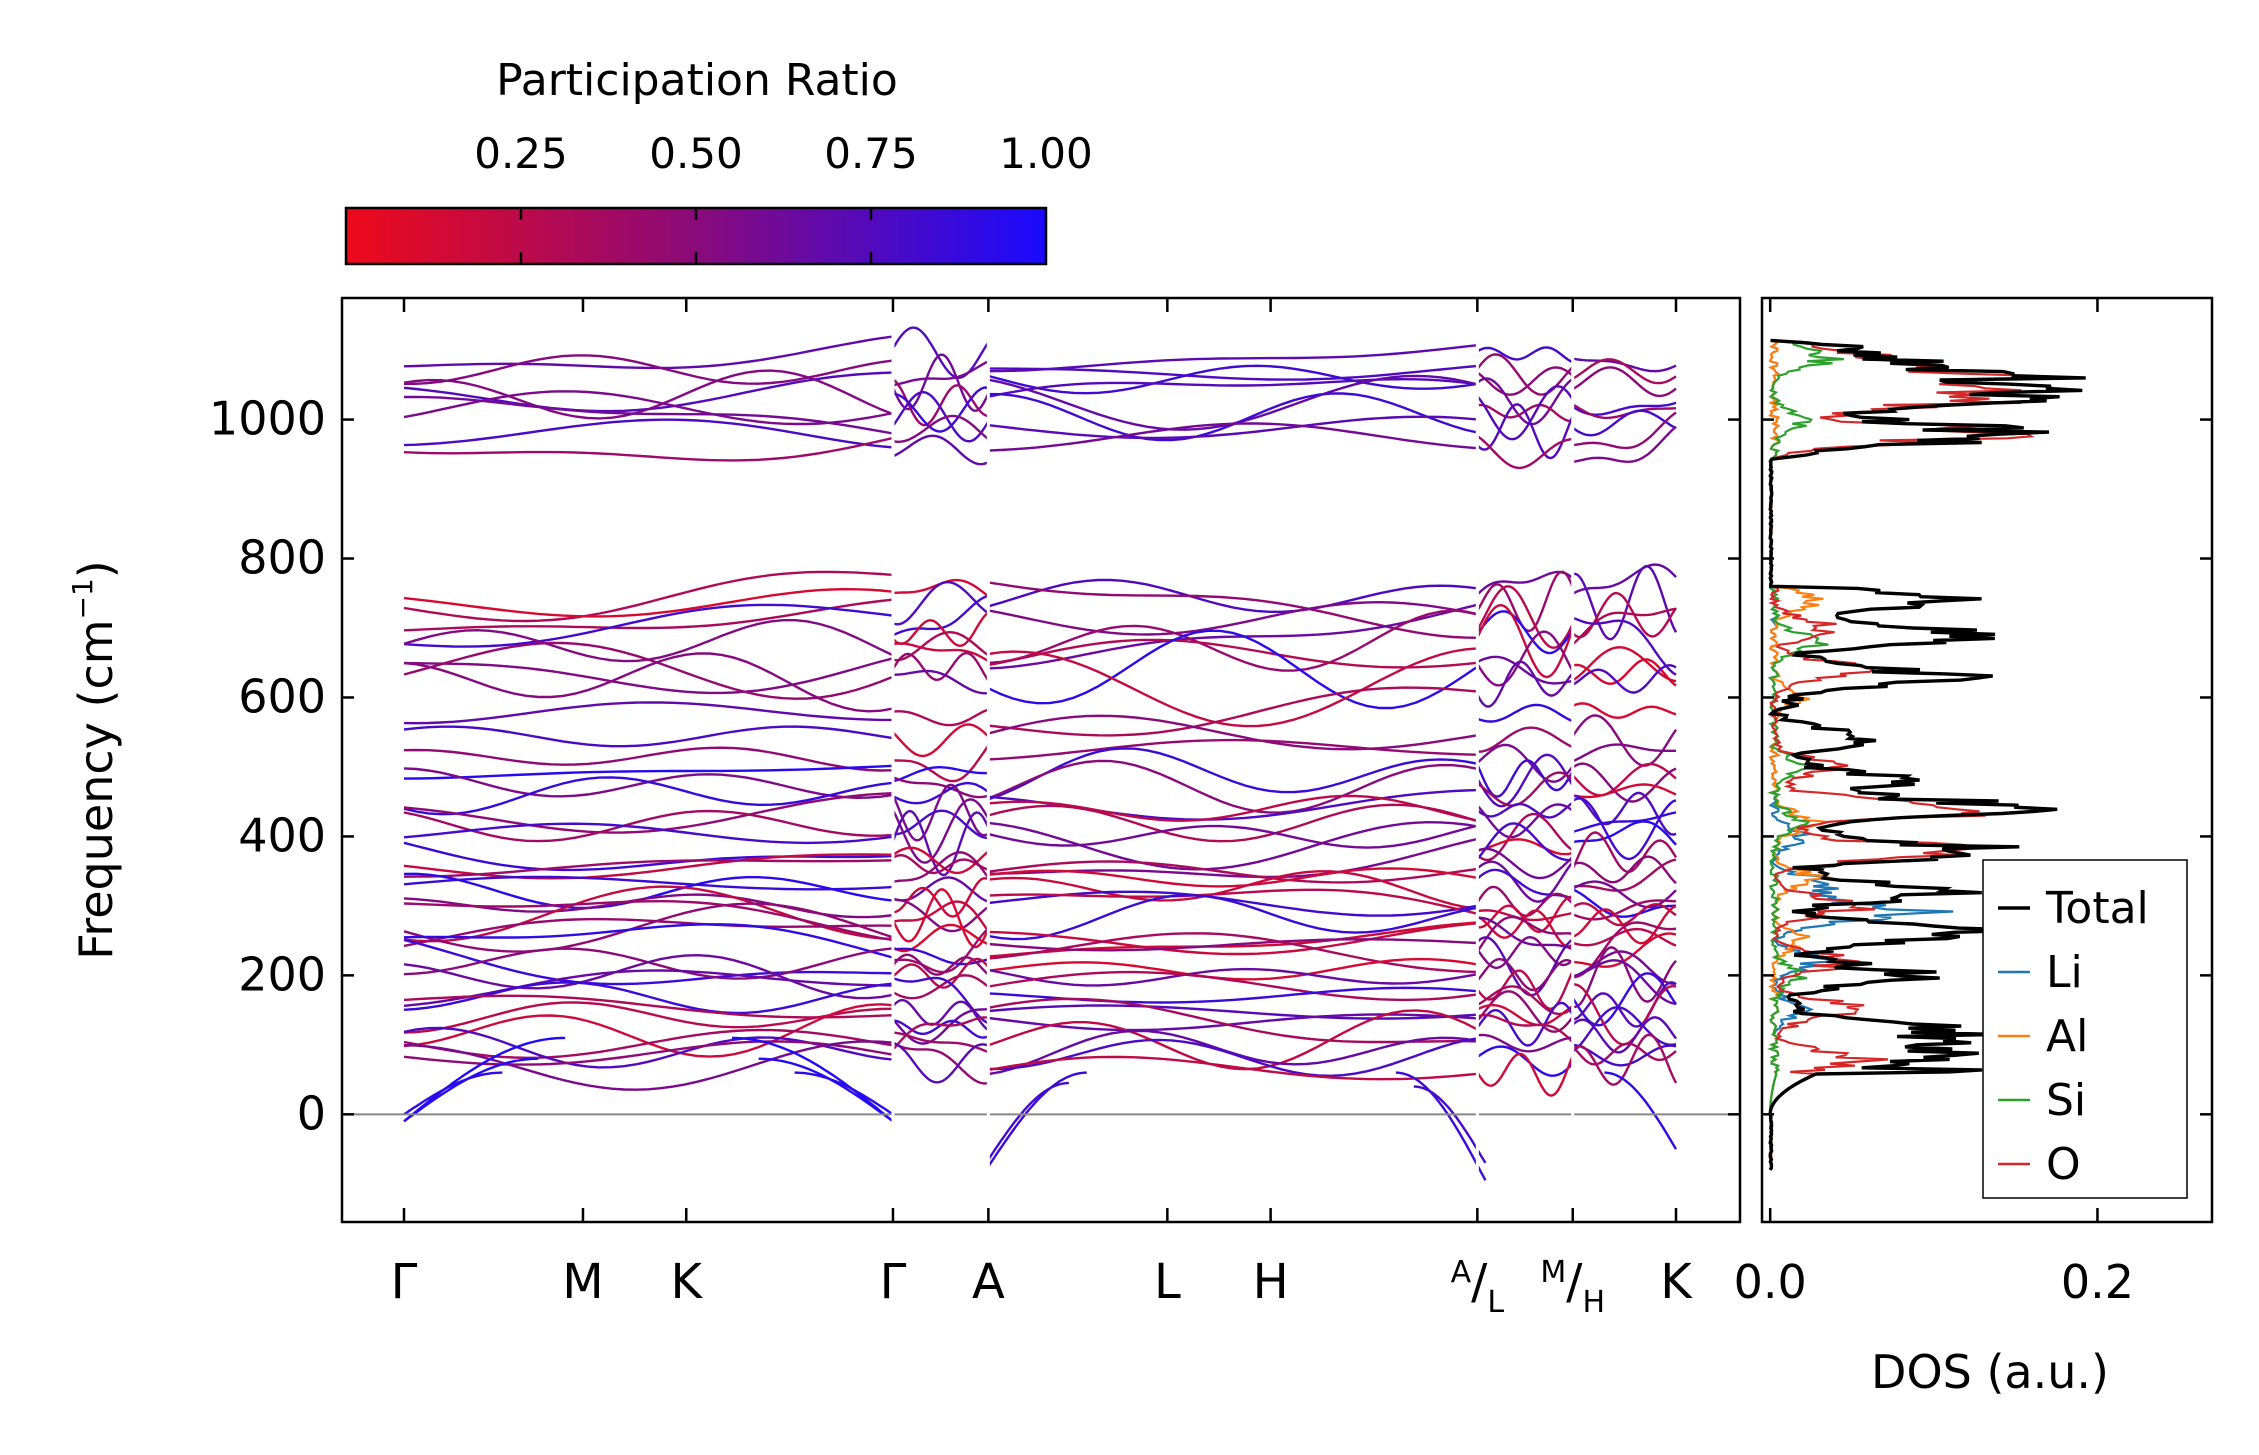 This screenshot has height=1455, width=2259. What do you see at coordinates (1987, 760) in the screenshot?
I see `dos-plot-frame` at bounding box center [1987, 760].